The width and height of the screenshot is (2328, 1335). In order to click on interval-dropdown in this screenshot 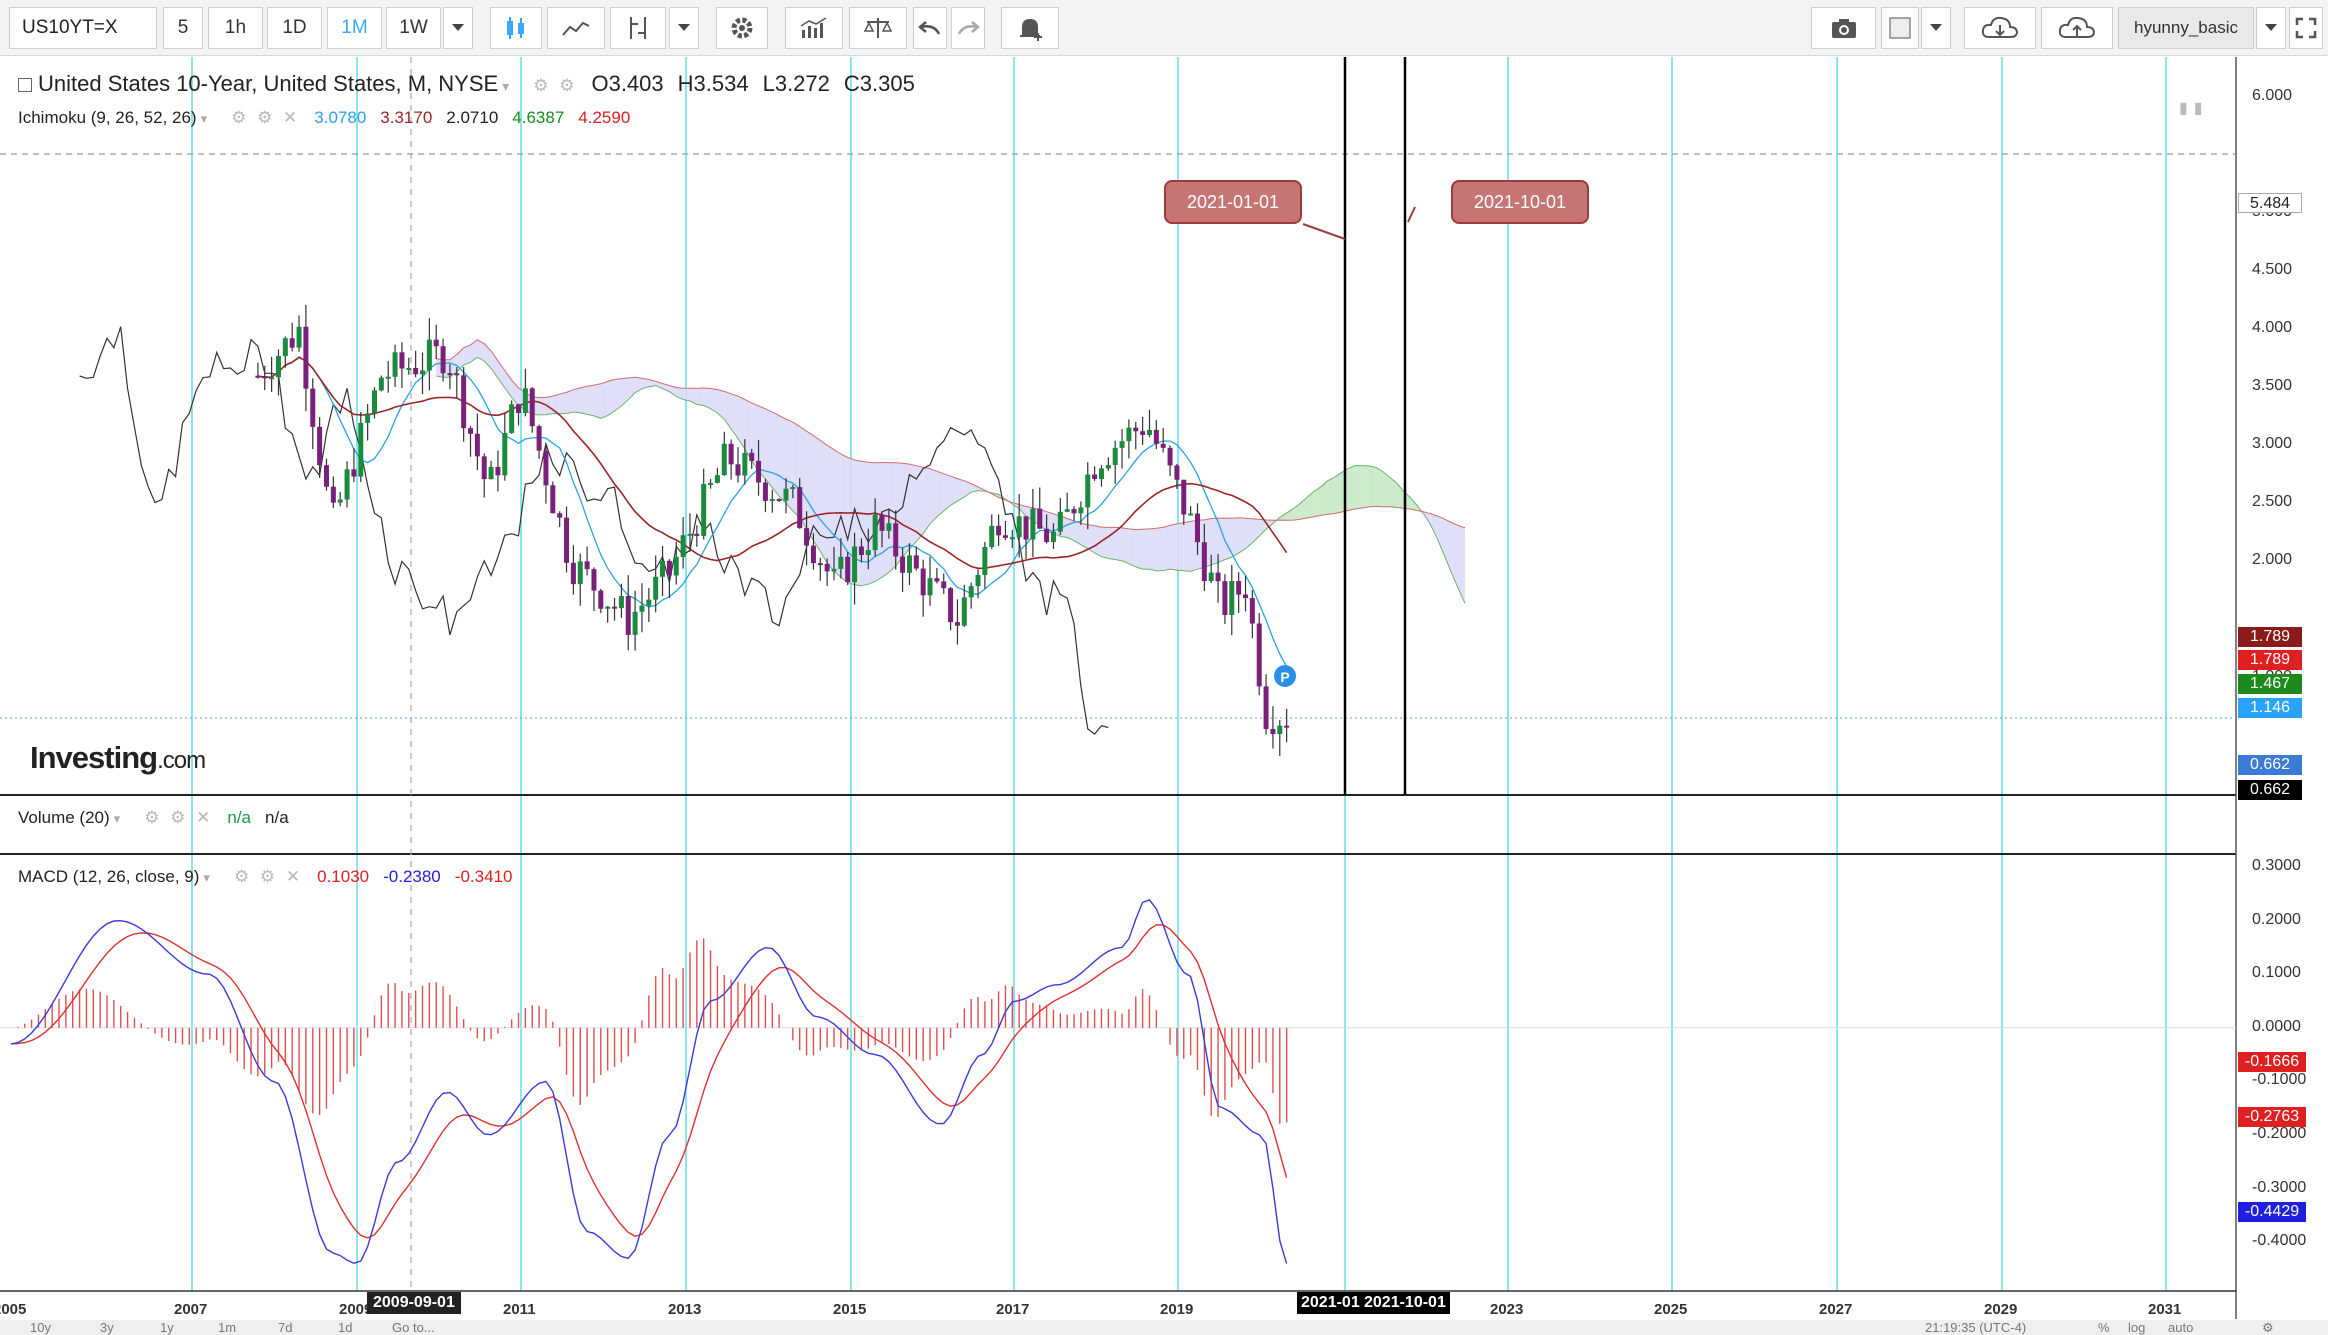, I will do `click(458, 28)`.